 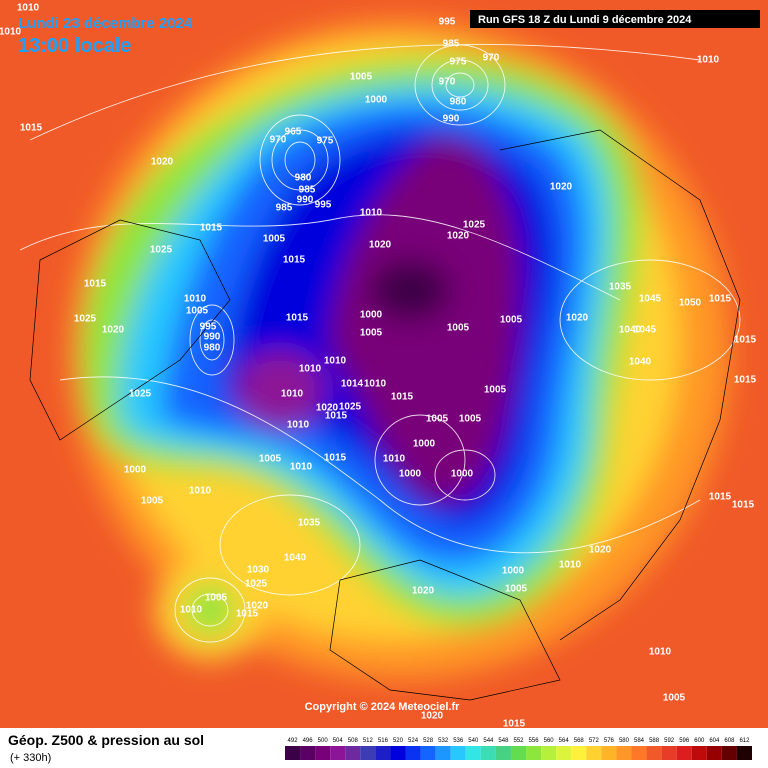 I want to click on legend-label: 536, so click(x=458, y=741).